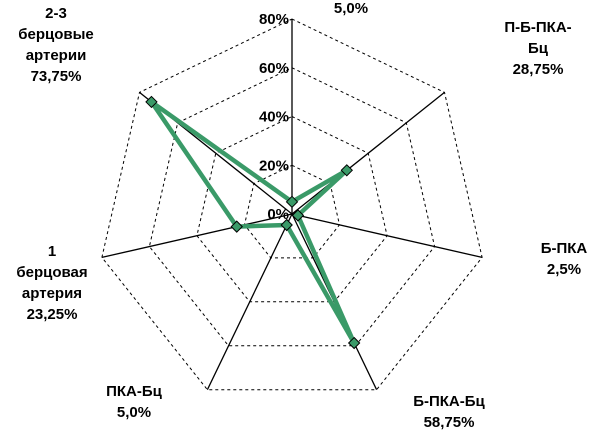 This screenshot has height=436, width=601. What do you see at coordinates (52, 251) in the screenshot?
I see `category-name-line: 1` at bounding box center [52, 251].